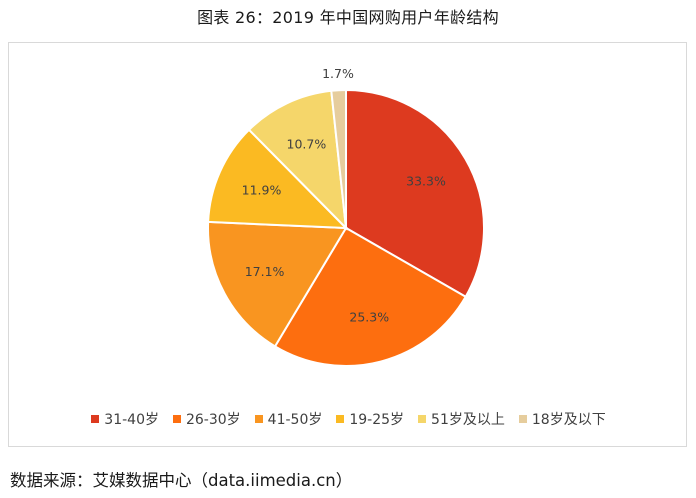 This screenshot has width=696, height=498. I want to click on slice-label-0: 33.3%, so click(426, 181).